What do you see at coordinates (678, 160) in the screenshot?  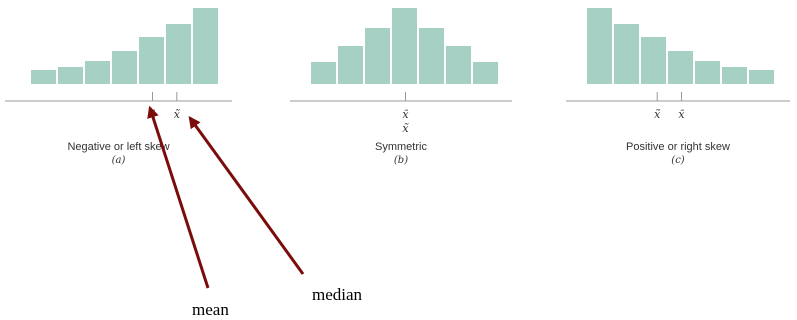 I see `panel-sublabel: (c)` at bounding box center [678, 160].